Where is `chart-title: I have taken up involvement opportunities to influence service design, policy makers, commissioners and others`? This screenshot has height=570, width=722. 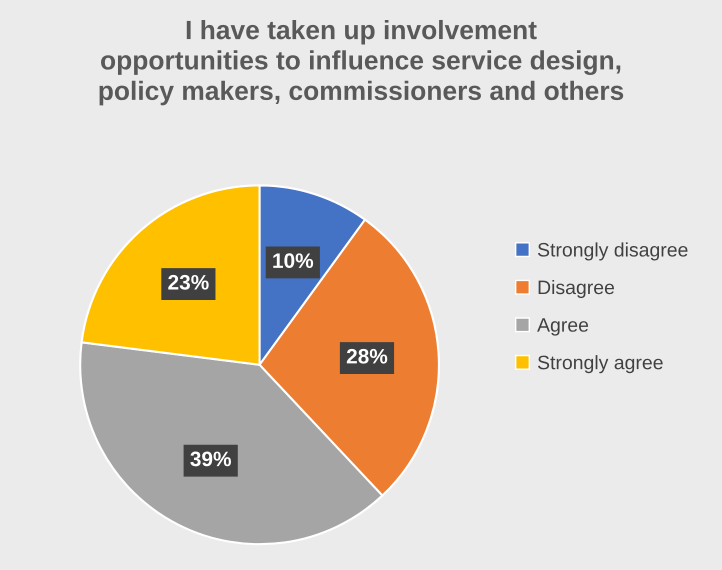
chart-title: I have taken up involvement opportunities to influence service design, policy makers, commissioners and others is located at coordinates (362, 63).